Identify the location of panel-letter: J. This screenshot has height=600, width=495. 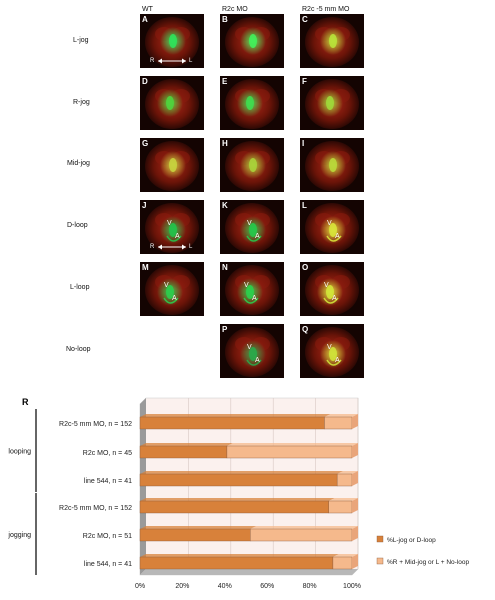
(144, 205).